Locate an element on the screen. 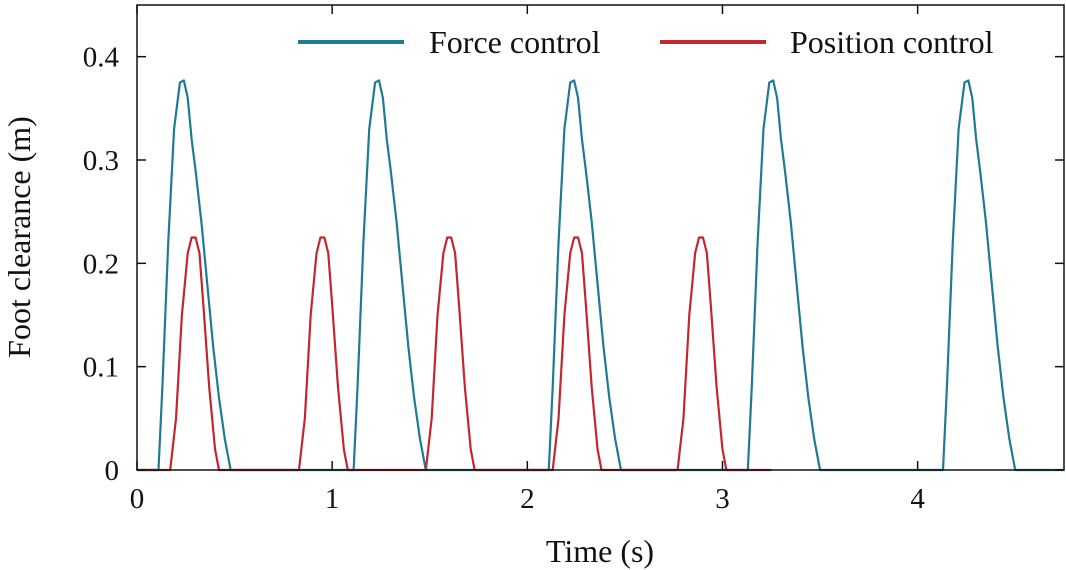  y-tick-label: 0.4 is located at coordinates (101, 58).